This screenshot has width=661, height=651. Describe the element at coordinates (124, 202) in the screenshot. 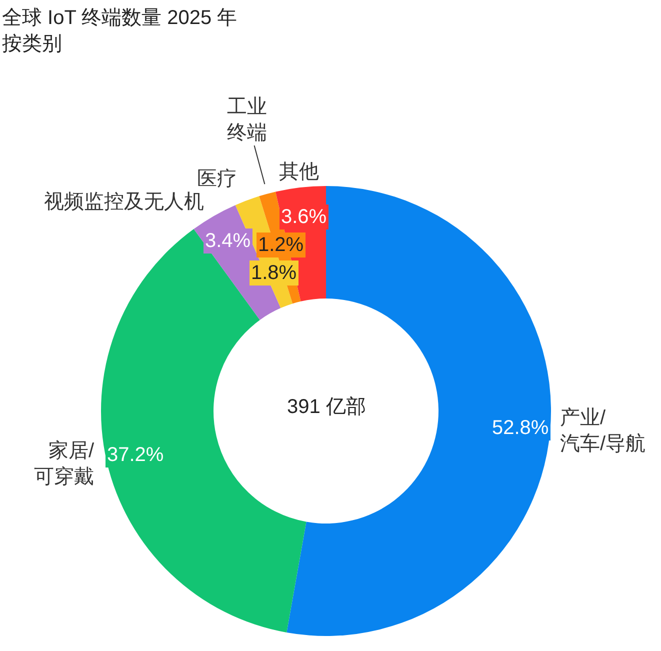

I see `slice-label: 视频监控及无人机` at that location.